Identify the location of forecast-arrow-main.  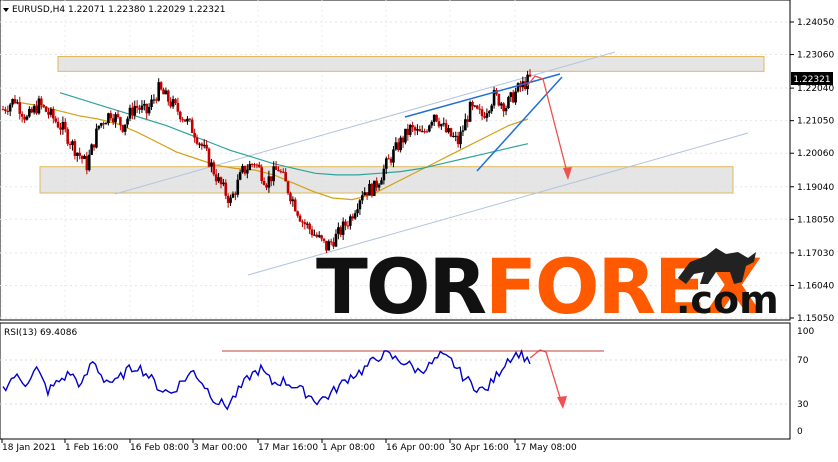
(549, 127).